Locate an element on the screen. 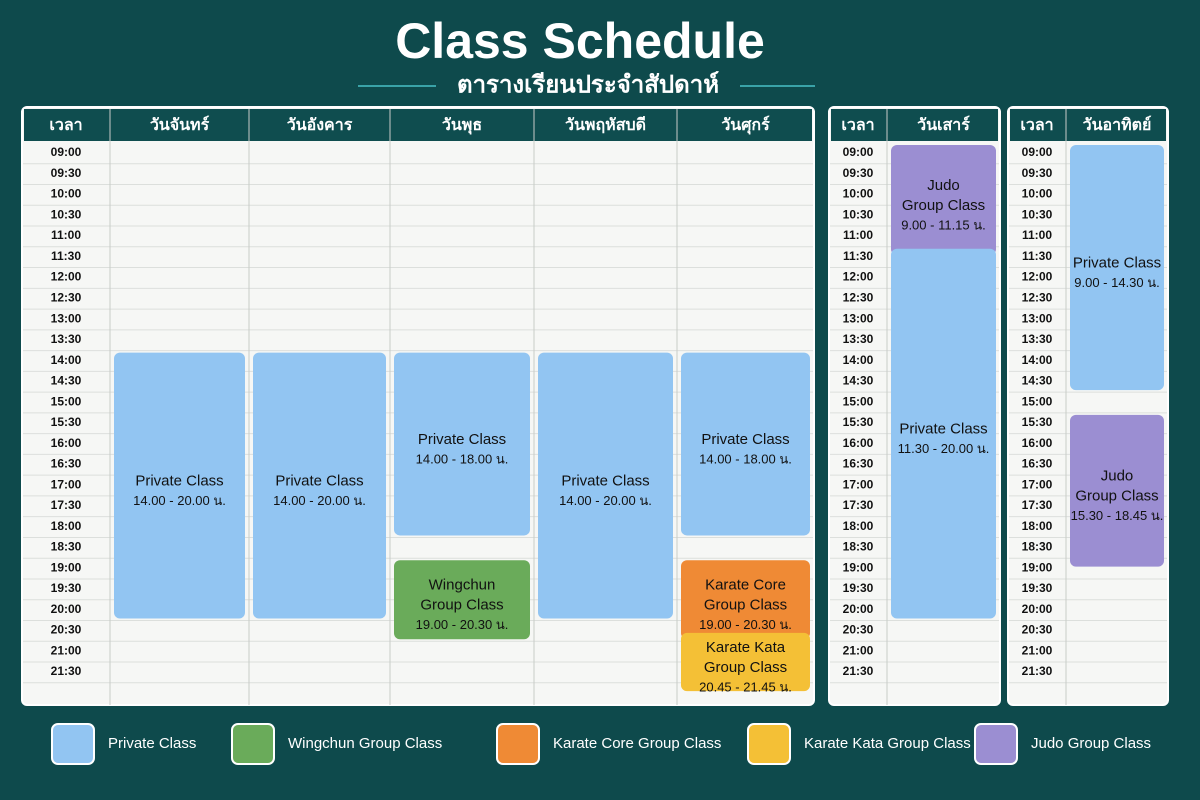 This screenshot has height=800, width=1200. time-label: 18:00 is located at coordinates (66, 526).